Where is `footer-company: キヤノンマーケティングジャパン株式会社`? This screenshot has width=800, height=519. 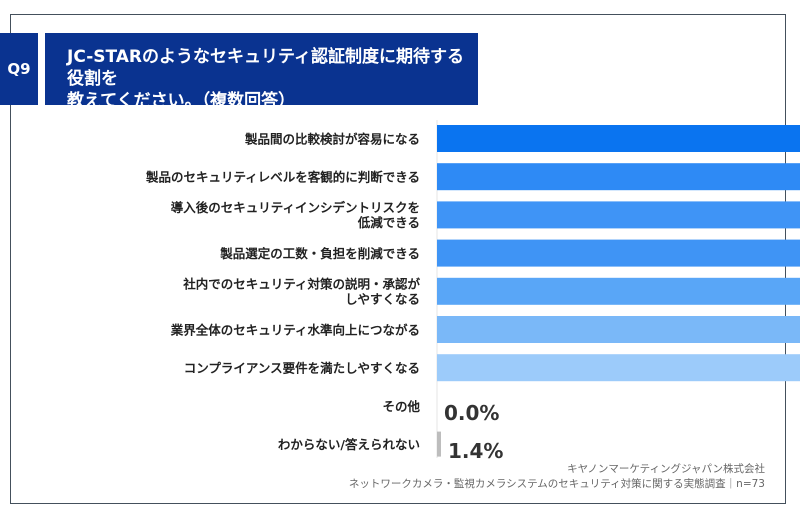
footer-company: キヤノンマーケティングジャパン株式会社 is located at coordinates (666, 469).